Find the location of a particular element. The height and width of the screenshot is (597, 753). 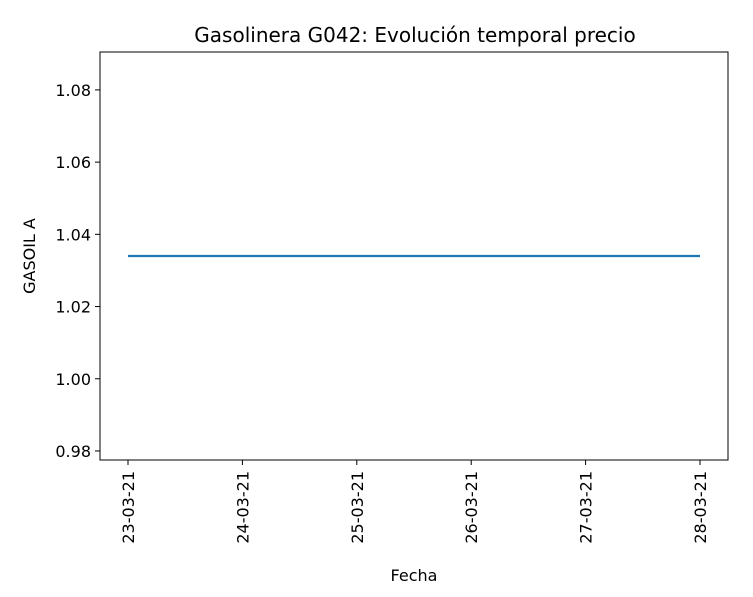

x-tick-label: 23-03-21 is located at coordinates (128, 507).